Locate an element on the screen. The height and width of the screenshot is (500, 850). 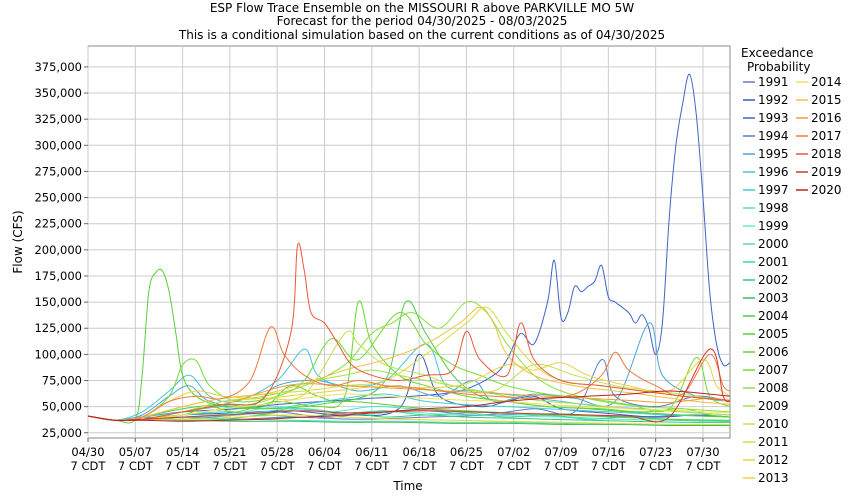
series-line-2014 is located at coordinates (409, 407).